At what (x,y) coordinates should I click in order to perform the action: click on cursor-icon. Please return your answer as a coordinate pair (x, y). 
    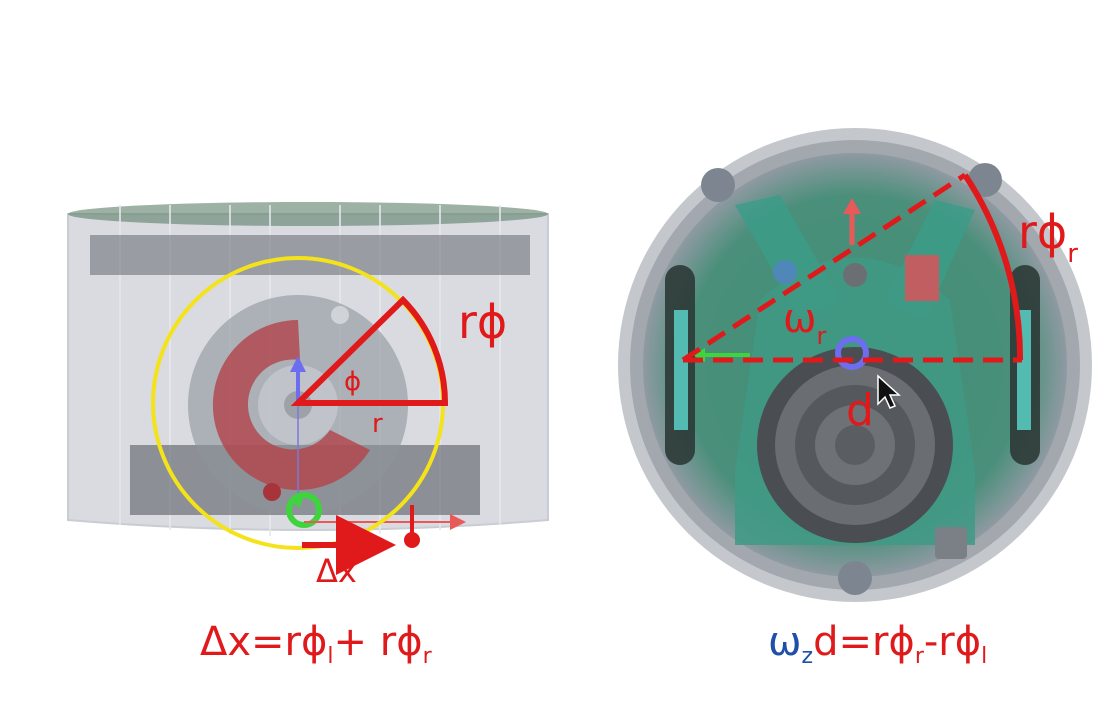
    Looking at the image, I should click on (889, 391).